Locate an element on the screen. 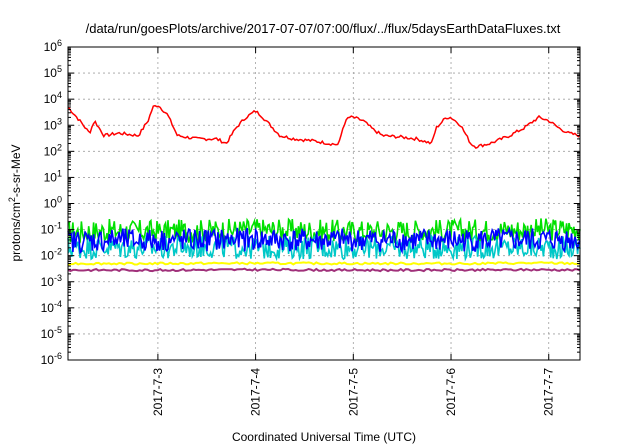 This screenshot has height=448, width=640. x-tick-label: 2017-7-5 is located at coordinates (353, 392).